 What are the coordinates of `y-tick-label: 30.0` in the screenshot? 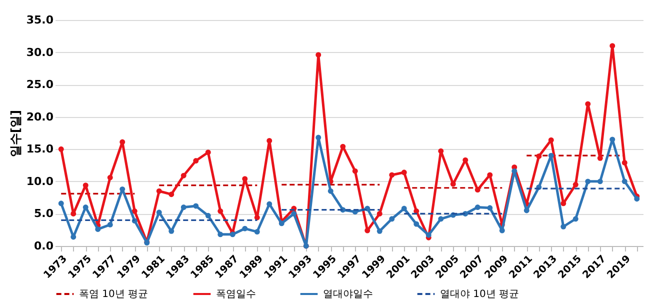 It's located at (40, 52).